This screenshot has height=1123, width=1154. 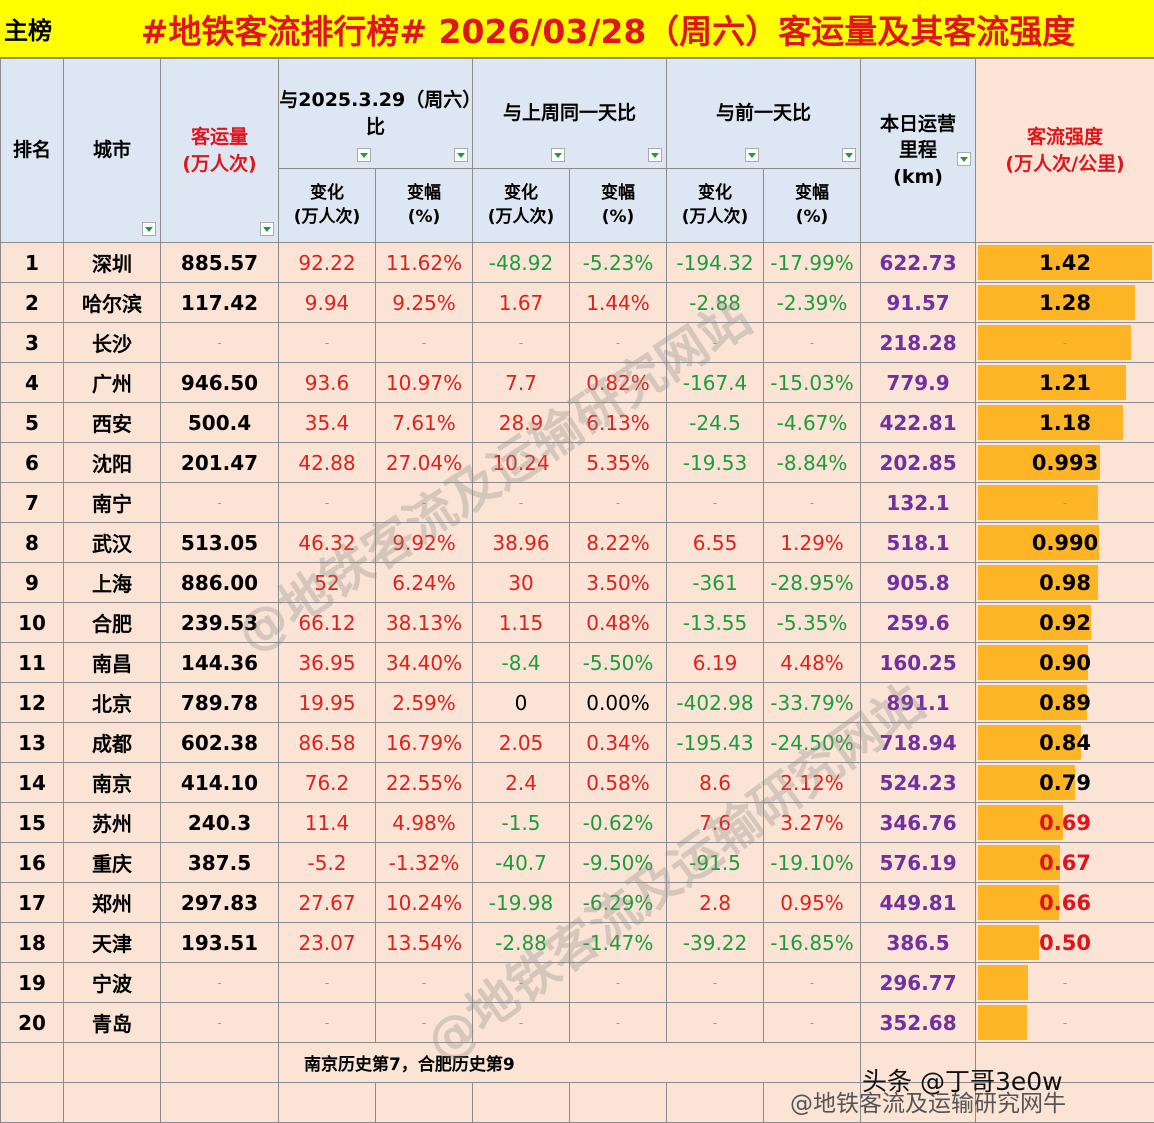 I want to click on intensity-label: 0.98, so click(x=1065, y=582).